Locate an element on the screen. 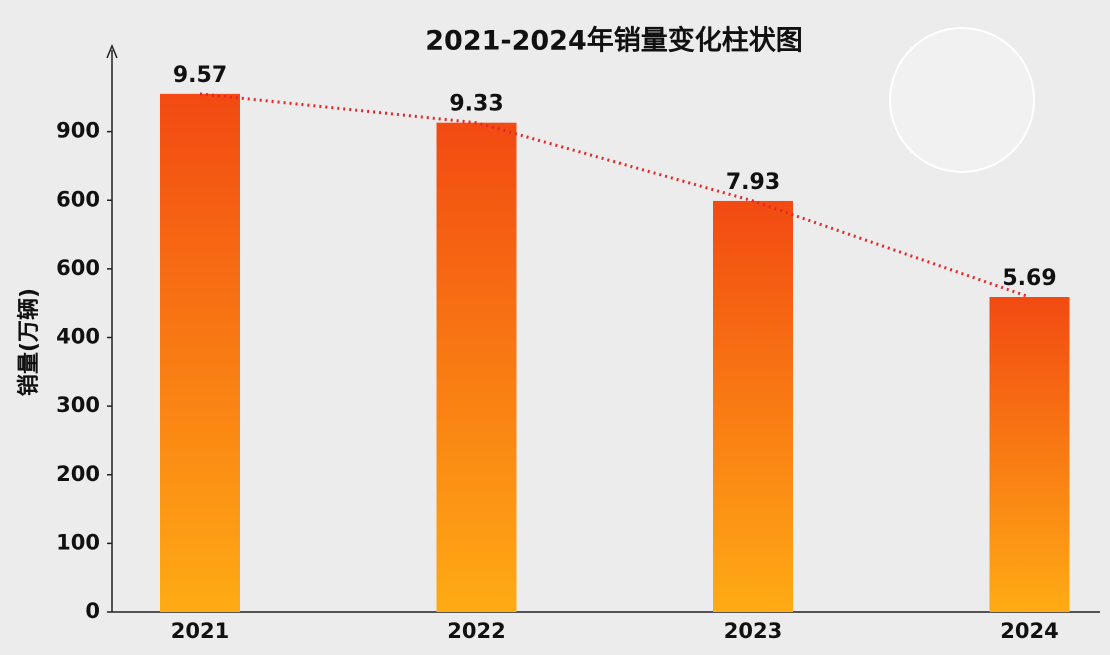  y-tick-label: 400 is located at coordinates (78, 337).